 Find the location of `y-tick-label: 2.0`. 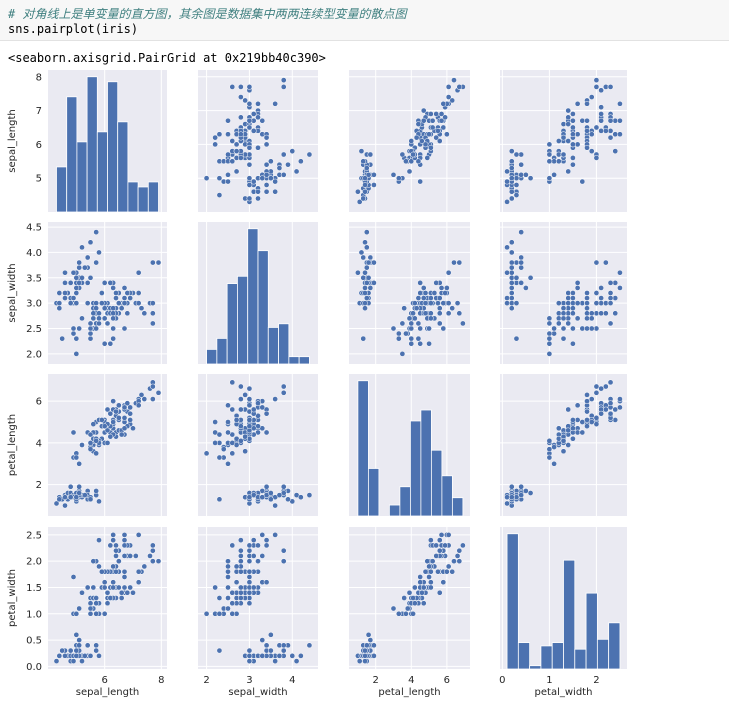

y-tick-label: 2.0 is located at coordinates (34, 562).